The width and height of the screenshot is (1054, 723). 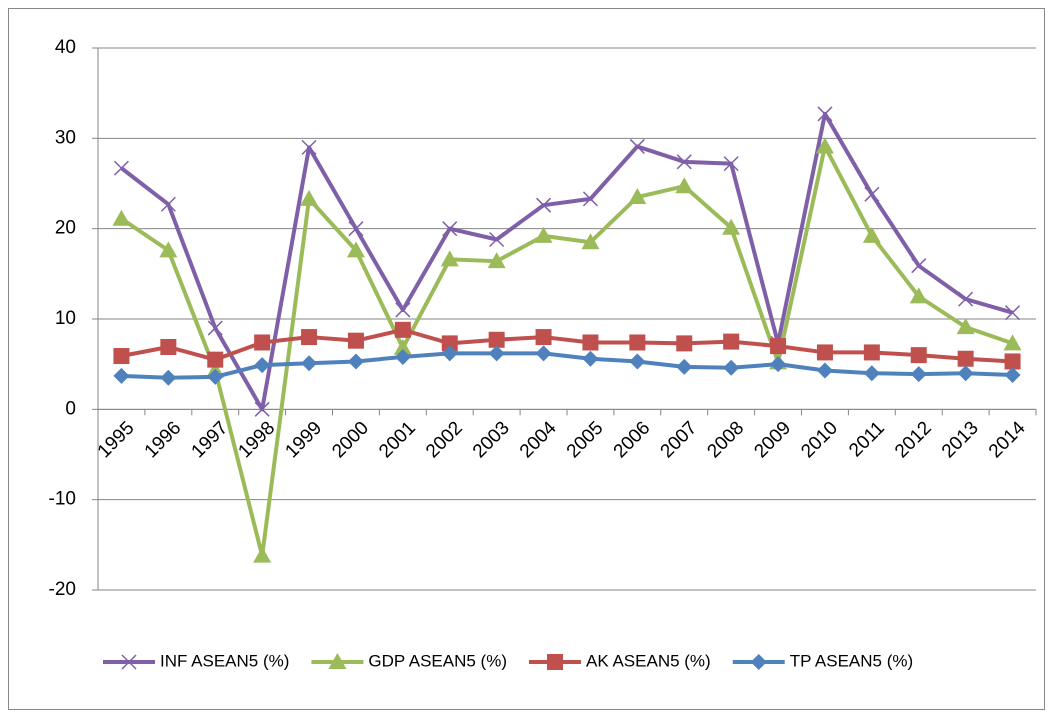 What do you see at coordinates (648, 660) in the screenshot?
I see `legend-label: AK ASEAN5 (%)` at bounding box center [648, 660].